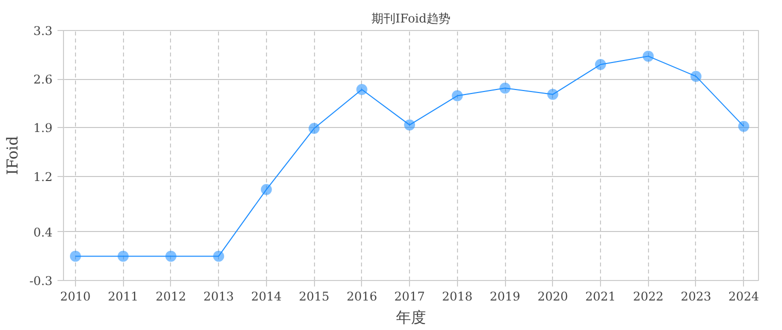 Image resolution: width=782 pixels, height=330 pixels. Describe the element at coordinates (171, 297) in the screenshot. I see `x-tick-label: 2012` at that location.